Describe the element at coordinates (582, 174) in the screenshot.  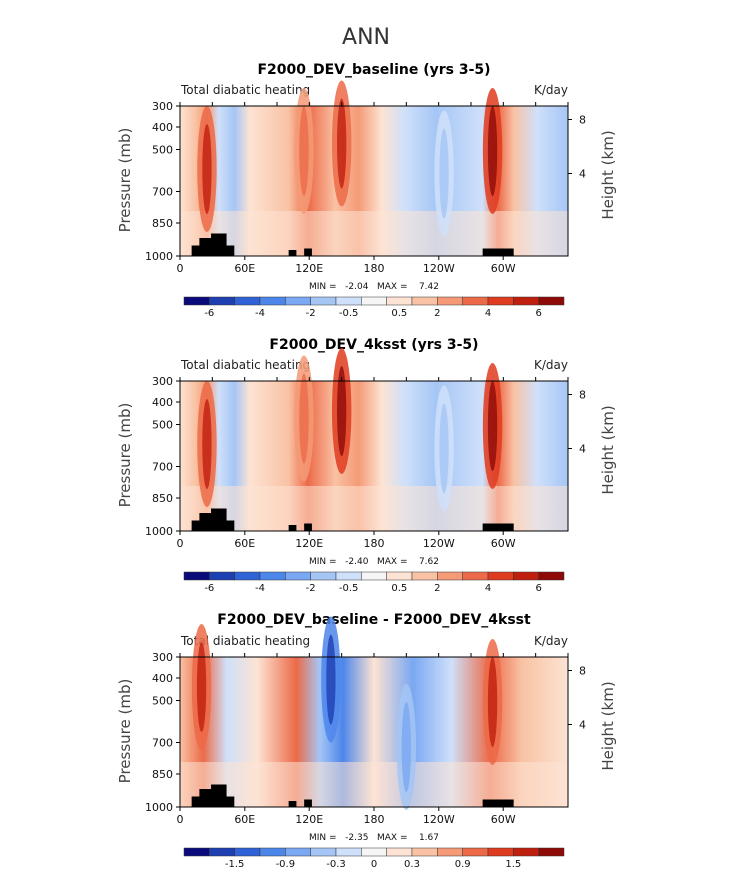
I see `y2-tick-label: 4` at that location.